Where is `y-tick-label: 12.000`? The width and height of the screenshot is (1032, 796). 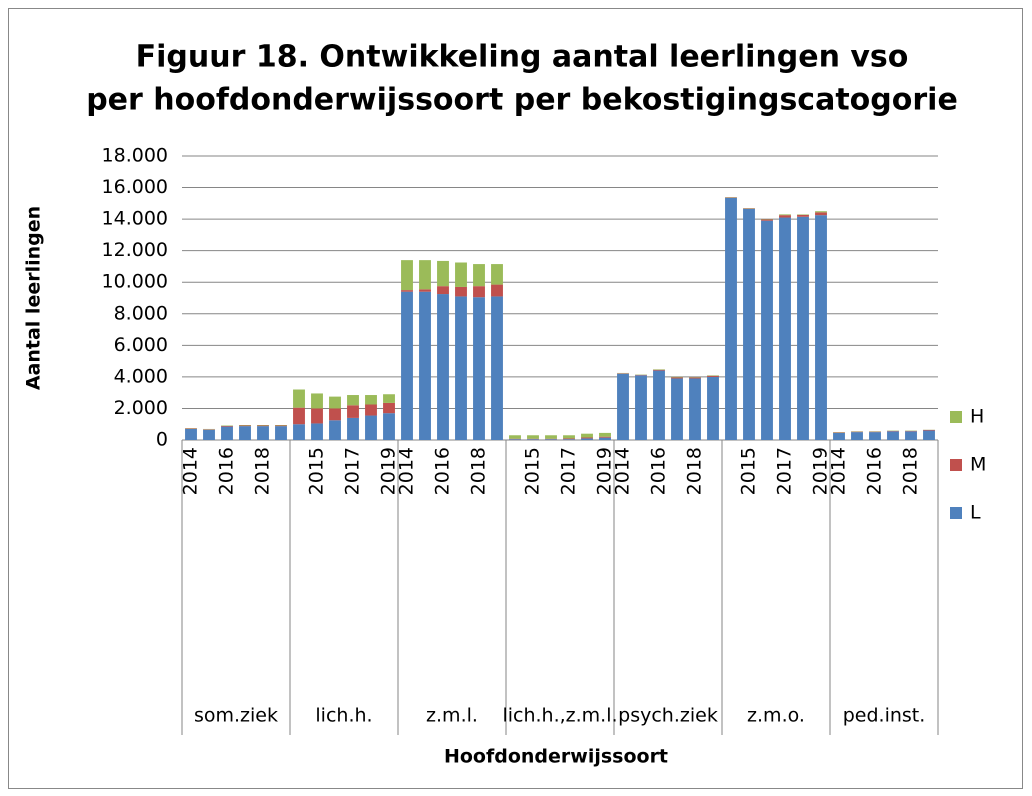
y-tick-label: 12.000 is located at coordinates (135, 250).